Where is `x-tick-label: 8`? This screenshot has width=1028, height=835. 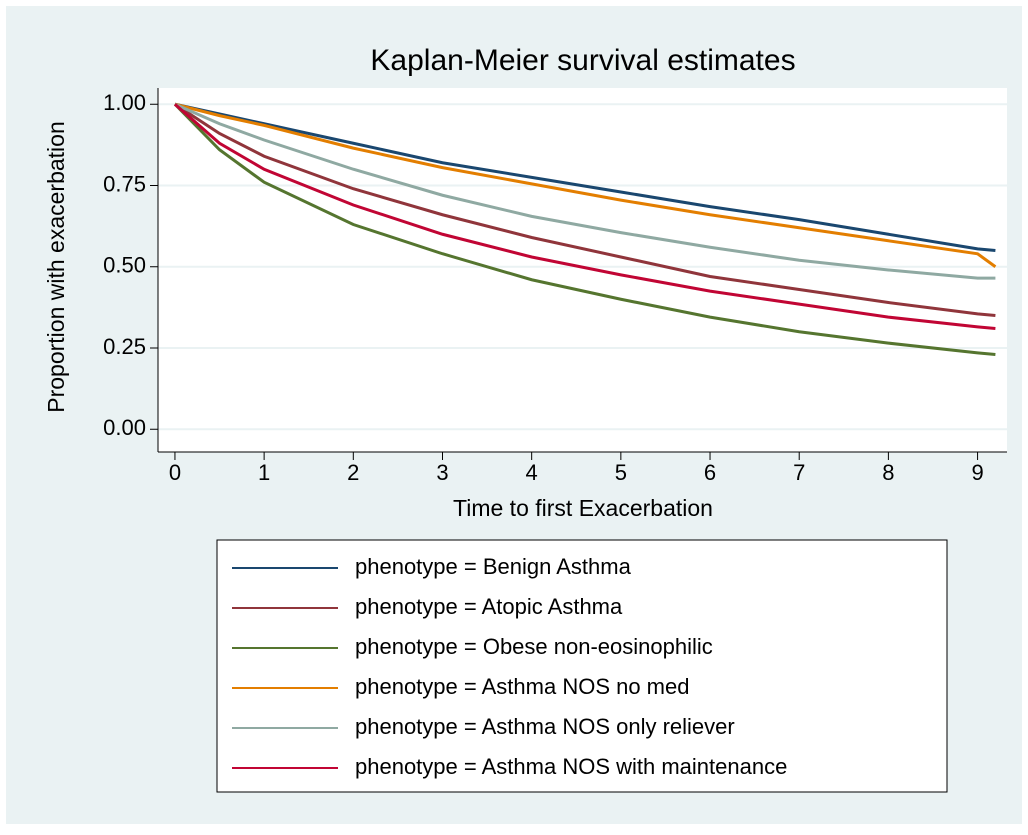 x-tick-label: 8 is located at coordinates (888, 472).